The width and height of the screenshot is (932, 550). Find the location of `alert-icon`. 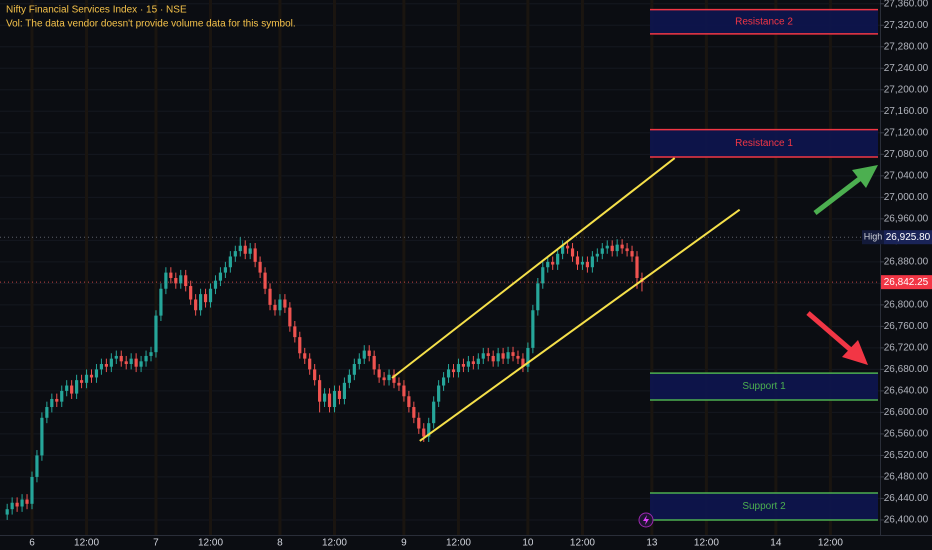

alert-icon is located at coordinates (646, 520).